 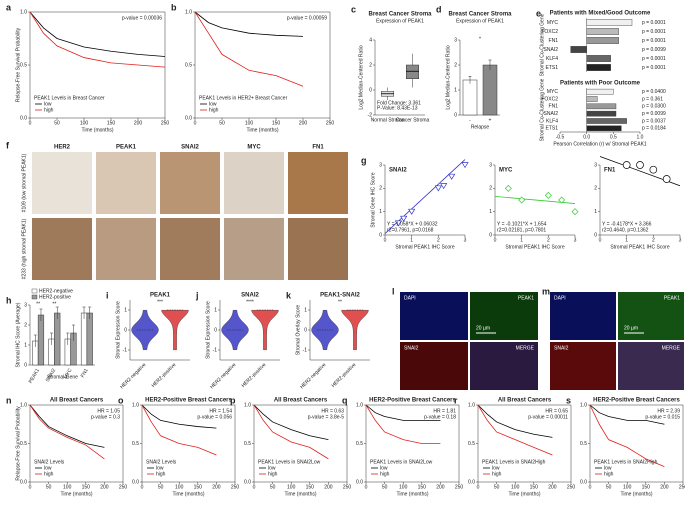 I want to click on y-tick-label: 3, so click(x=455, y=40).